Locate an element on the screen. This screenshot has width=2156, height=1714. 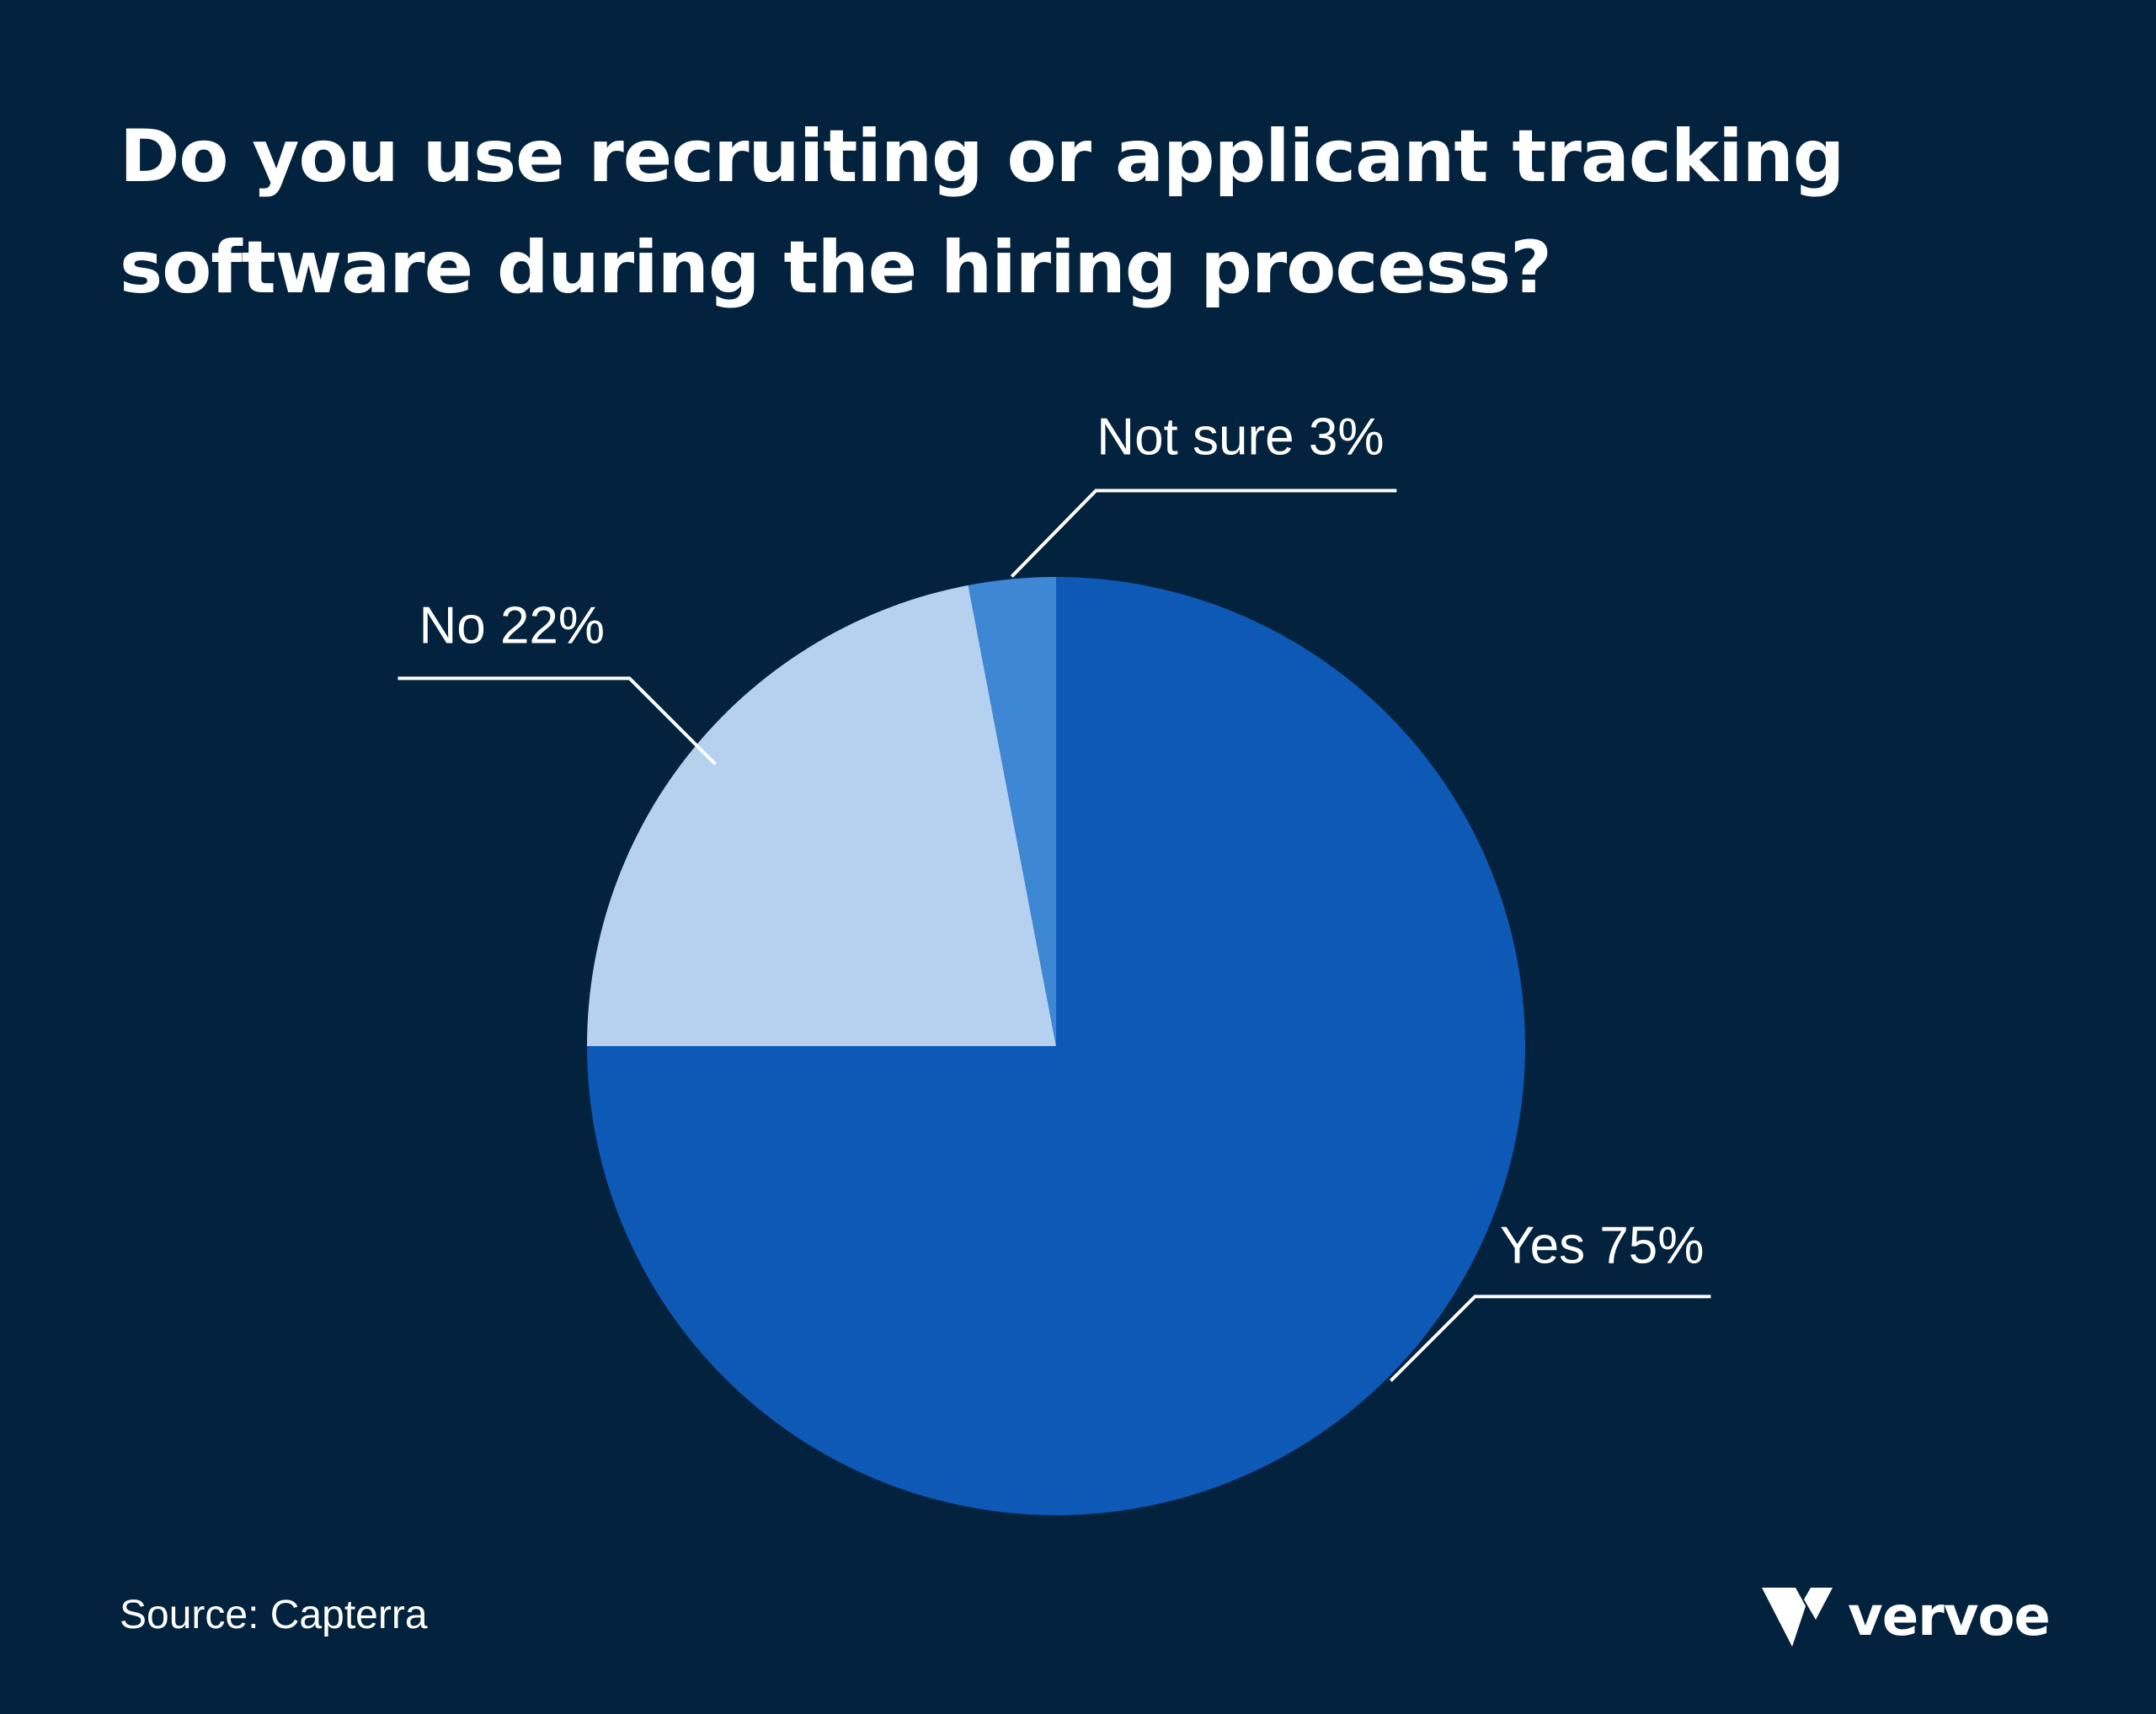
leader-line-not-sure is located at coordinates (1203, 533).